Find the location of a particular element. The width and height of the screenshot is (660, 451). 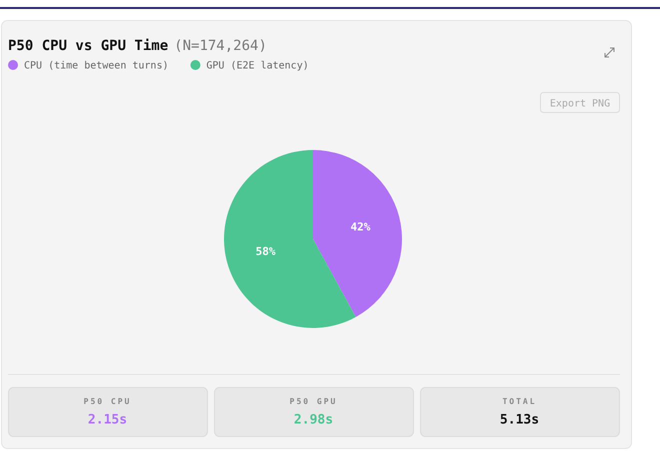

data-label: 58% is located at coordinates (266, 251).